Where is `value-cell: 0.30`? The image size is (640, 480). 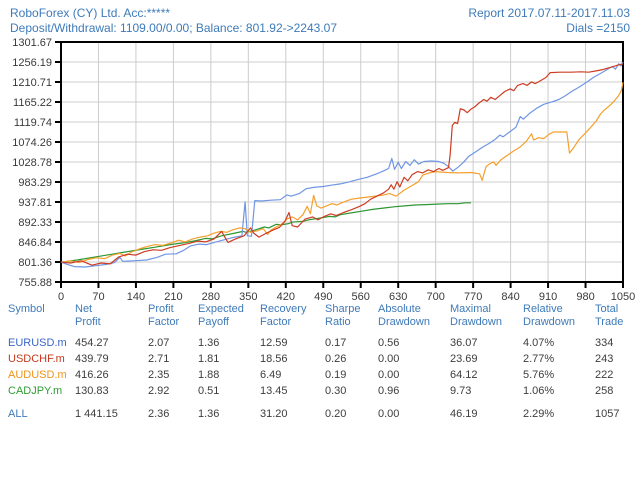
value-cell: 0.30 is located at coordinates (336, 391).